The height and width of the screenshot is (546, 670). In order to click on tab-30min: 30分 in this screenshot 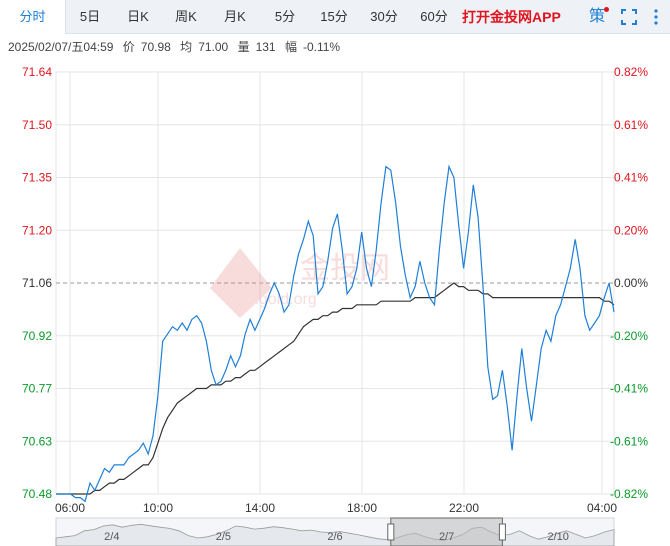, I will do `click(384, 16)`.